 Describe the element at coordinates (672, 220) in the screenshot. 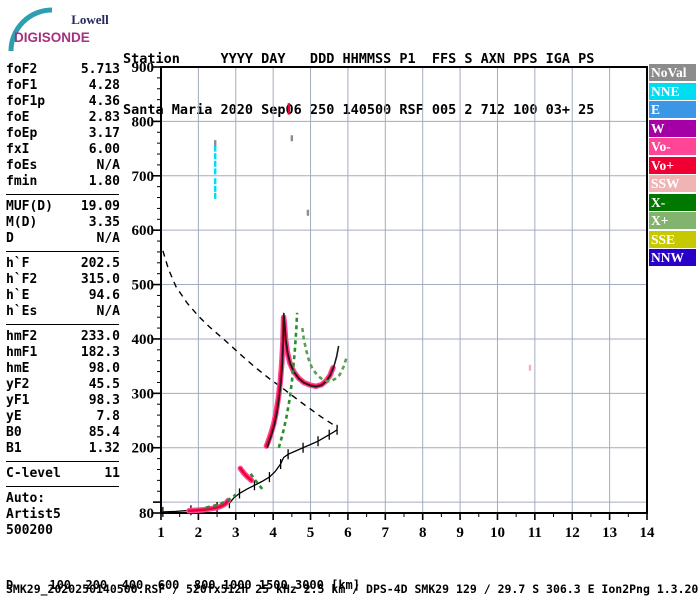

I see `legend-item-x: X+` at that location.